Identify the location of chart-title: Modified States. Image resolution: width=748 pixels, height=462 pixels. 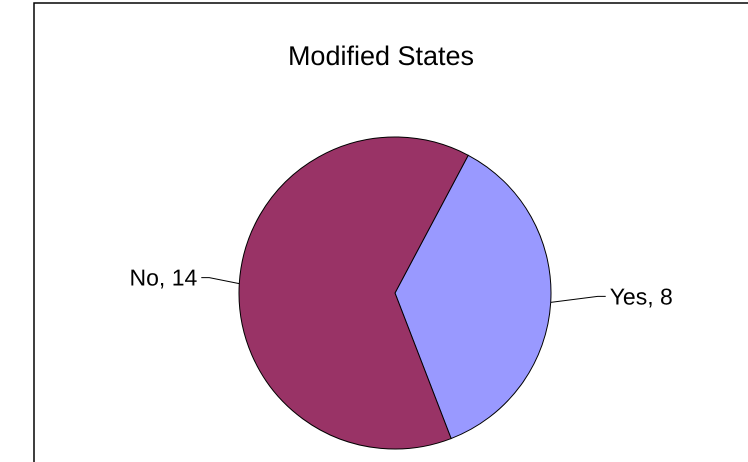
(381, 56).